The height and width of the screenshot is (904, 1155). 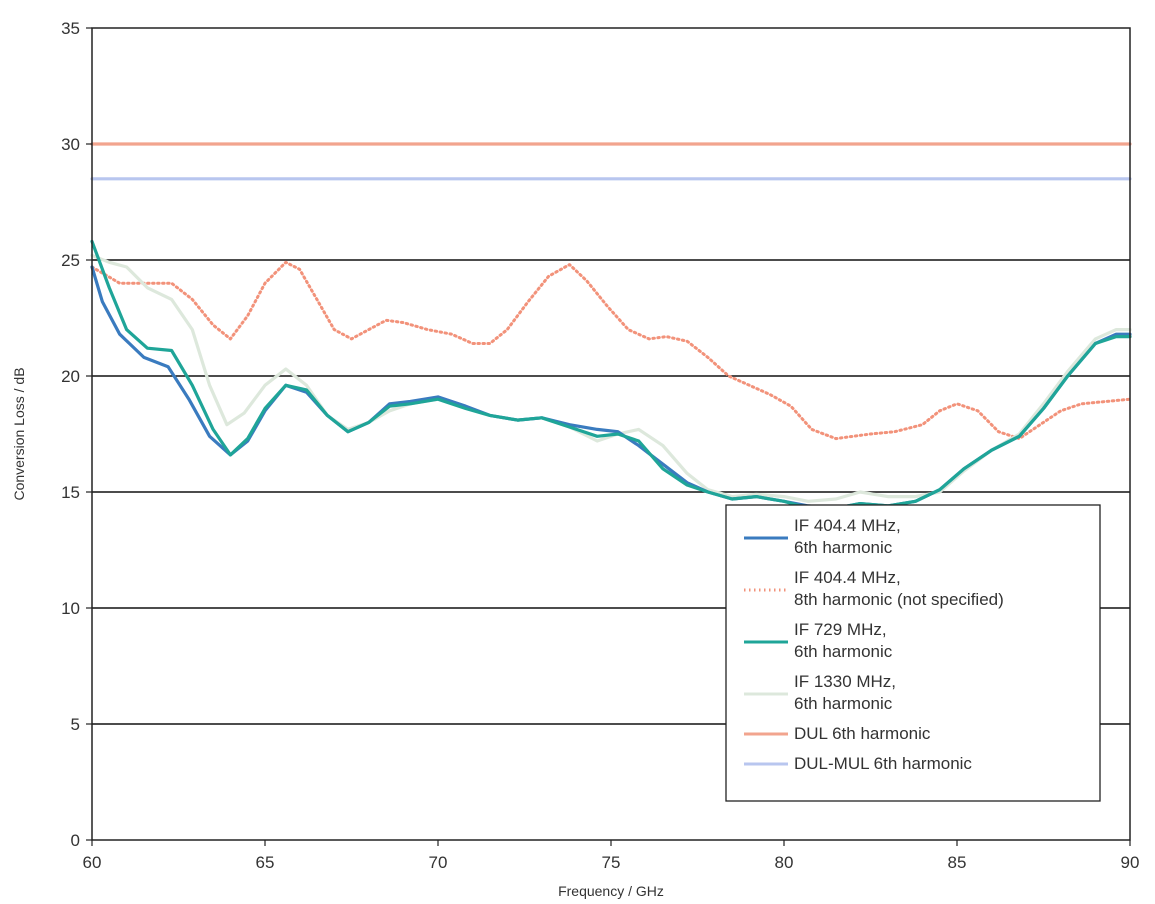 I want to click on legend-label: IF 729 MHz,, so click(x=840, y=629).